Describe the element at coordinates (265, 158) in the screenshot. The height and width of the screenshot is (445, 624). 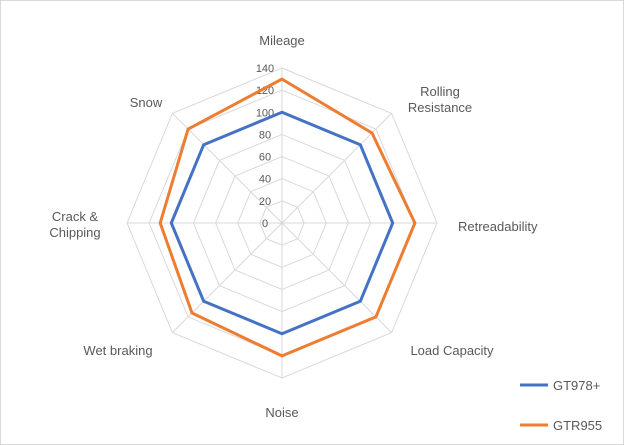
I see `radial-tick-label: 60` at that location.